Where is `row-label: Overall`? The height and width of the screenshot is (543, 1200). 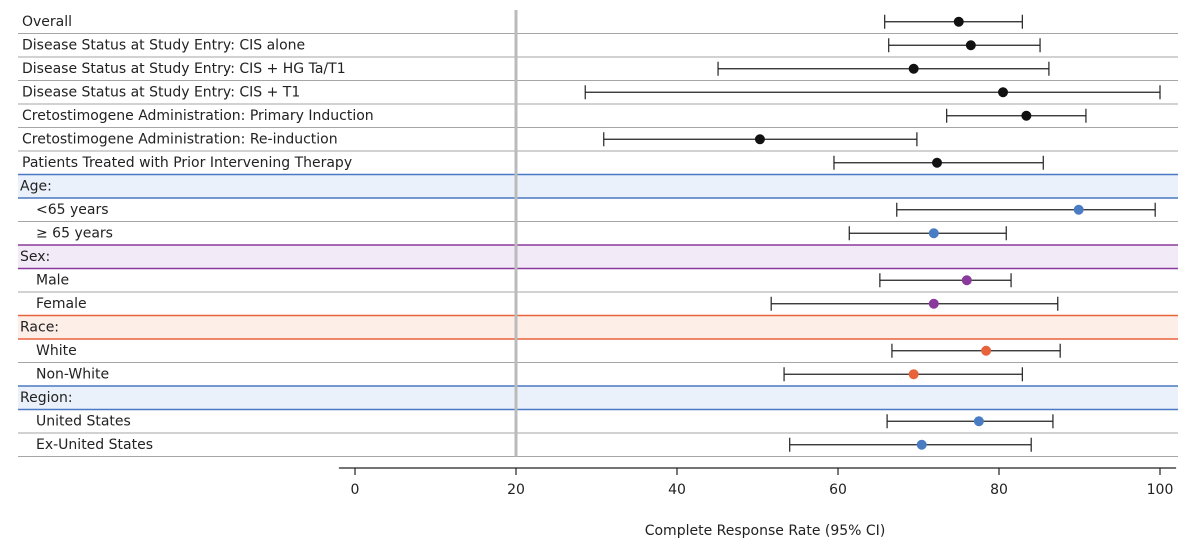
row-label: Overall is located at coordinates (47, 22).